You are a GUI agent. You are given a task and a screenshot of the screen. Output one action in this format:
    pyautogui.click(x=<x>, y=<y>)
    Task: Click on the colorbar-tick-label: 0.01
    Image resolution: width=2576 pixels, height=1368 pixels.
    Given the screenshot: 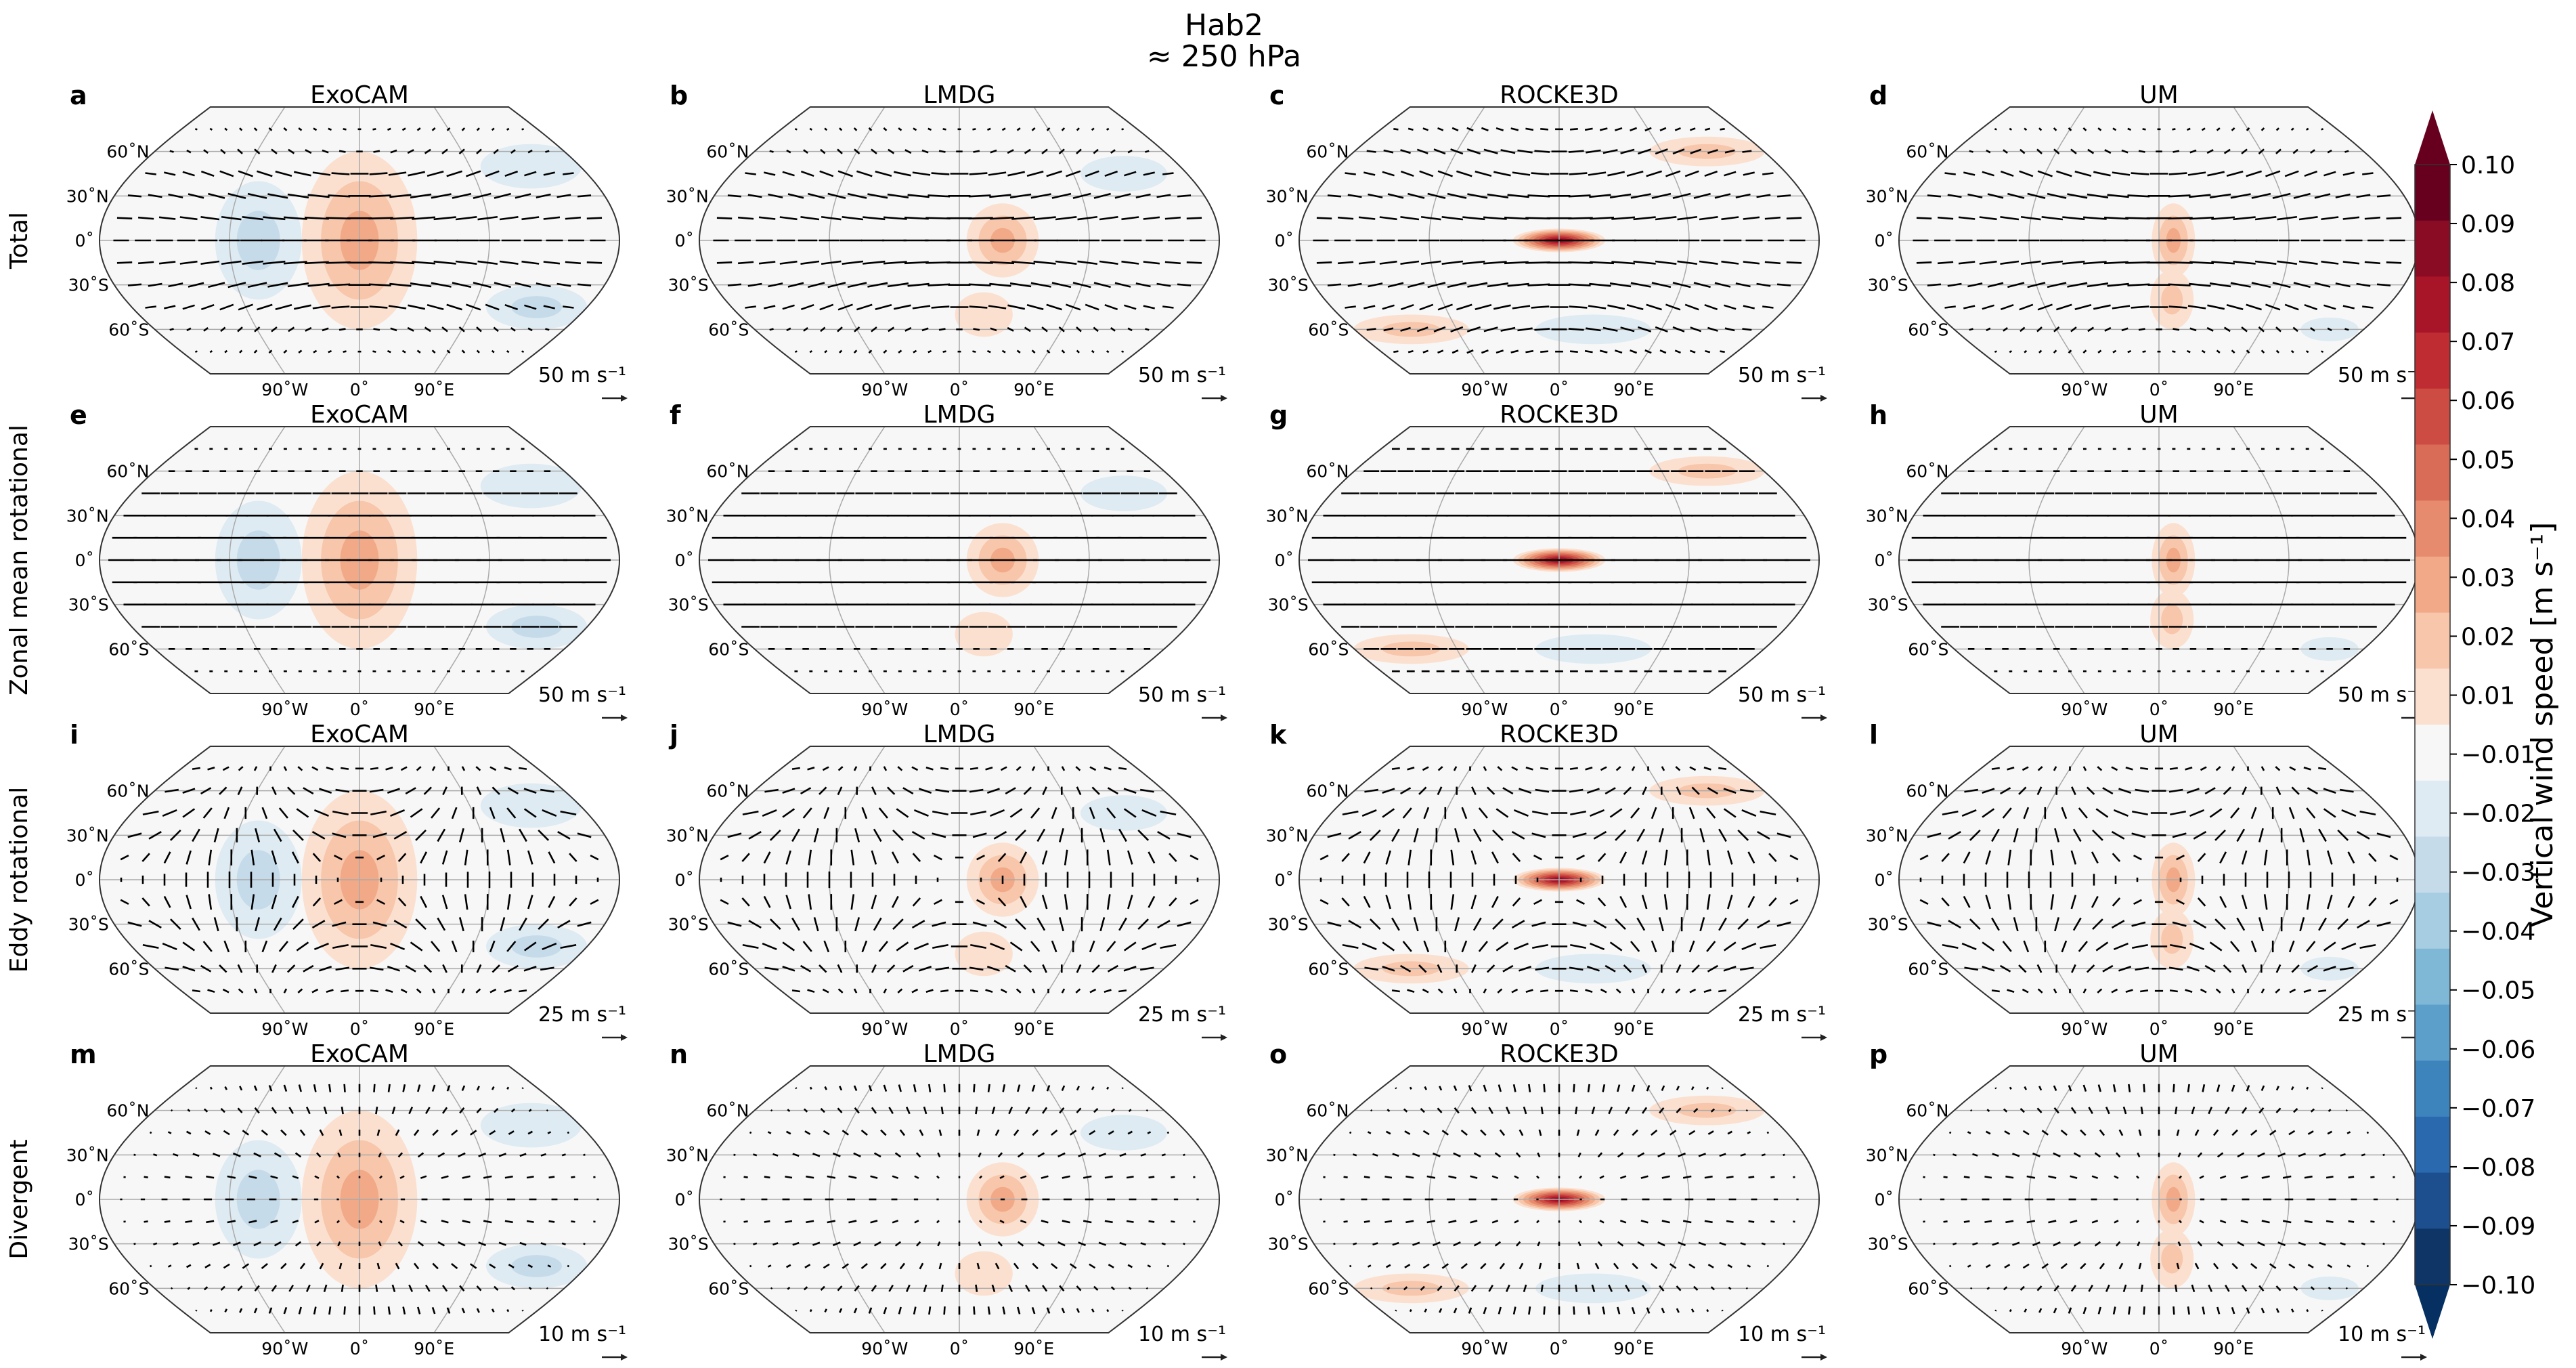 What is the action you would take?
    pyautogui.click(x=2488, y=696)
    